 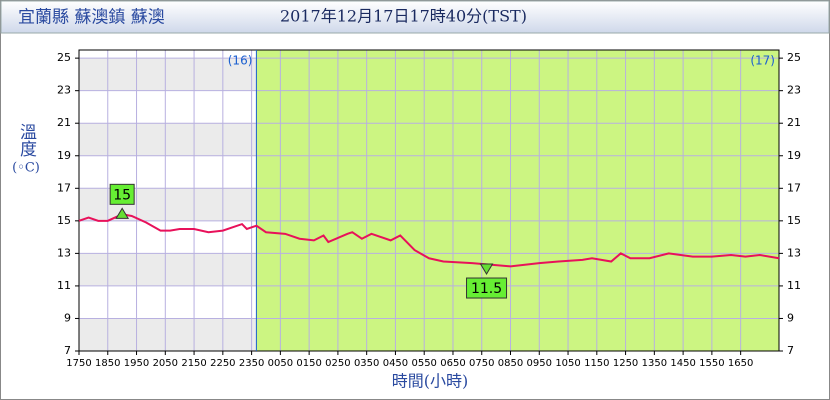 I want to click on y-tick-label-right: 23, so click(x=794, y=90).